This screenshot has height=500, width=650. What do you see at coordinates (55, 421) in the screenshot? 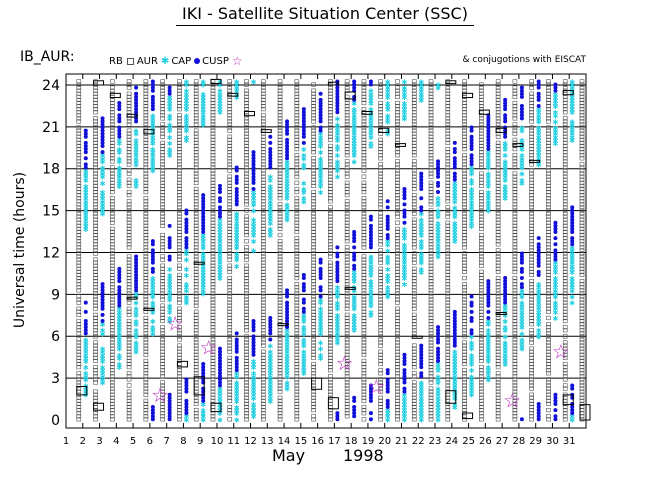
I see `y-tick-label: 0` at bounding box center [55, 421].